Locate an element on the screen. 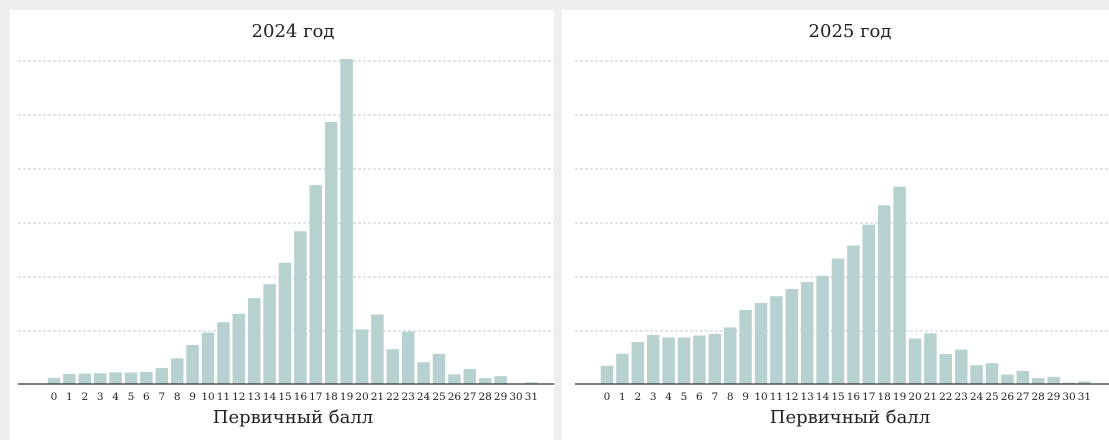 Image resolution: width=1109 pixels, height=440 pixels. x-tick-label: 12 is located at coordinates (791, 397).